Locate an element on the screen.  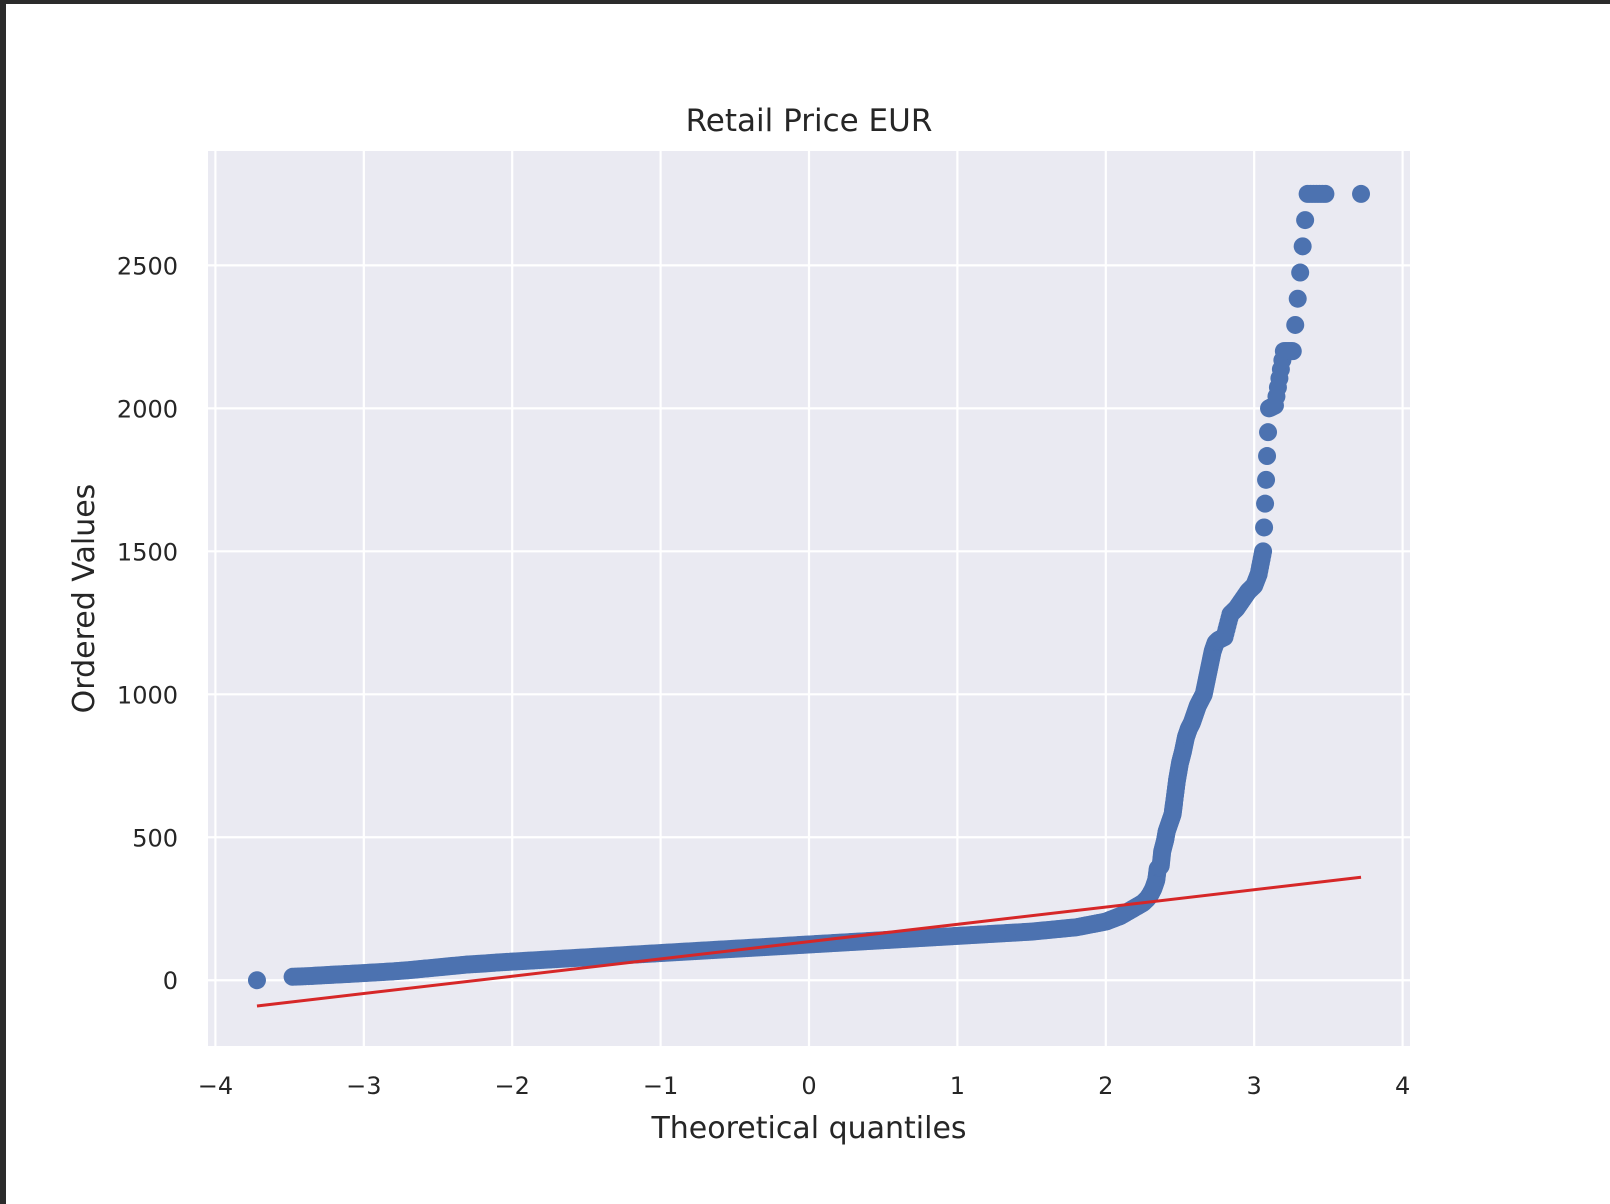
y-tick-label: 2500 is located at coordinates (147, 266).